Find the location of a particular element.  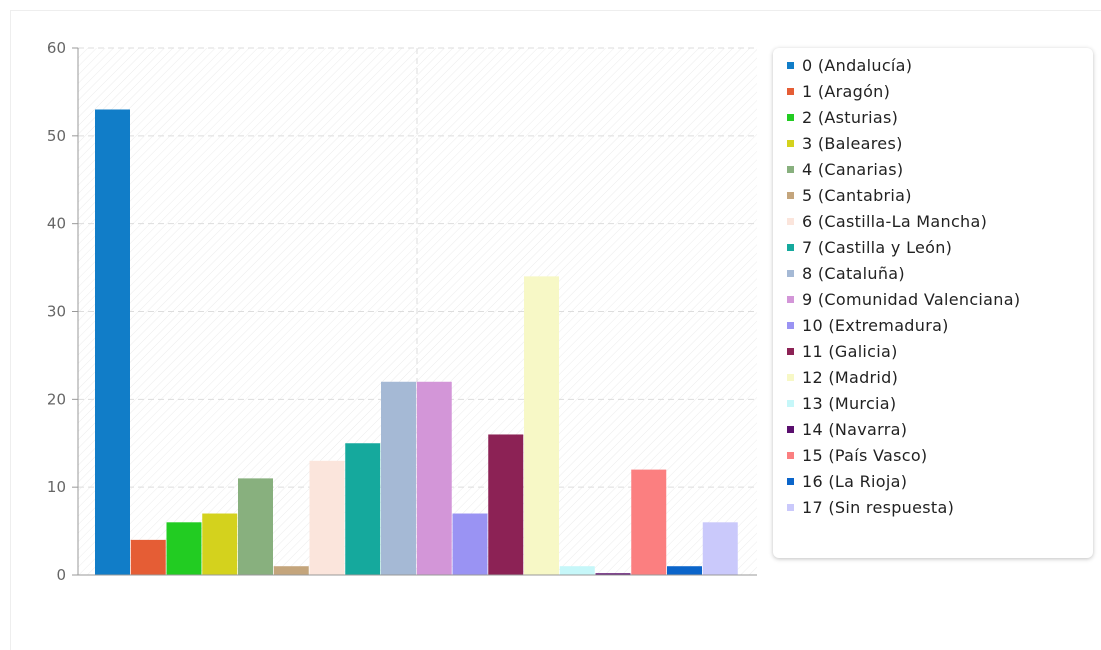

legend-label: 14 (Navarra) is located at coordinates (855, 429).